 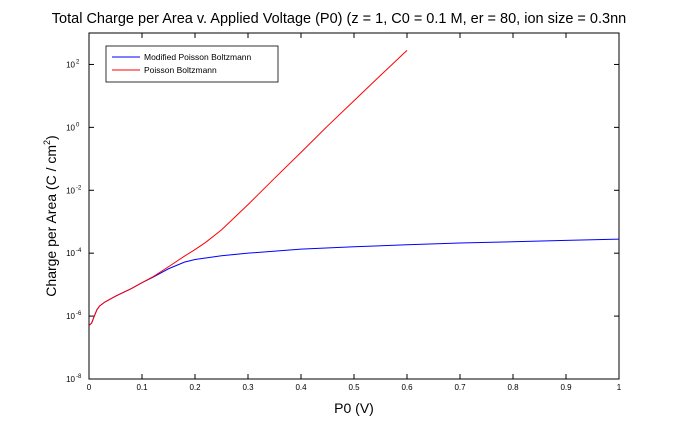 I want to click on x-tick-label: 0.3, so click(x=248, y=387).